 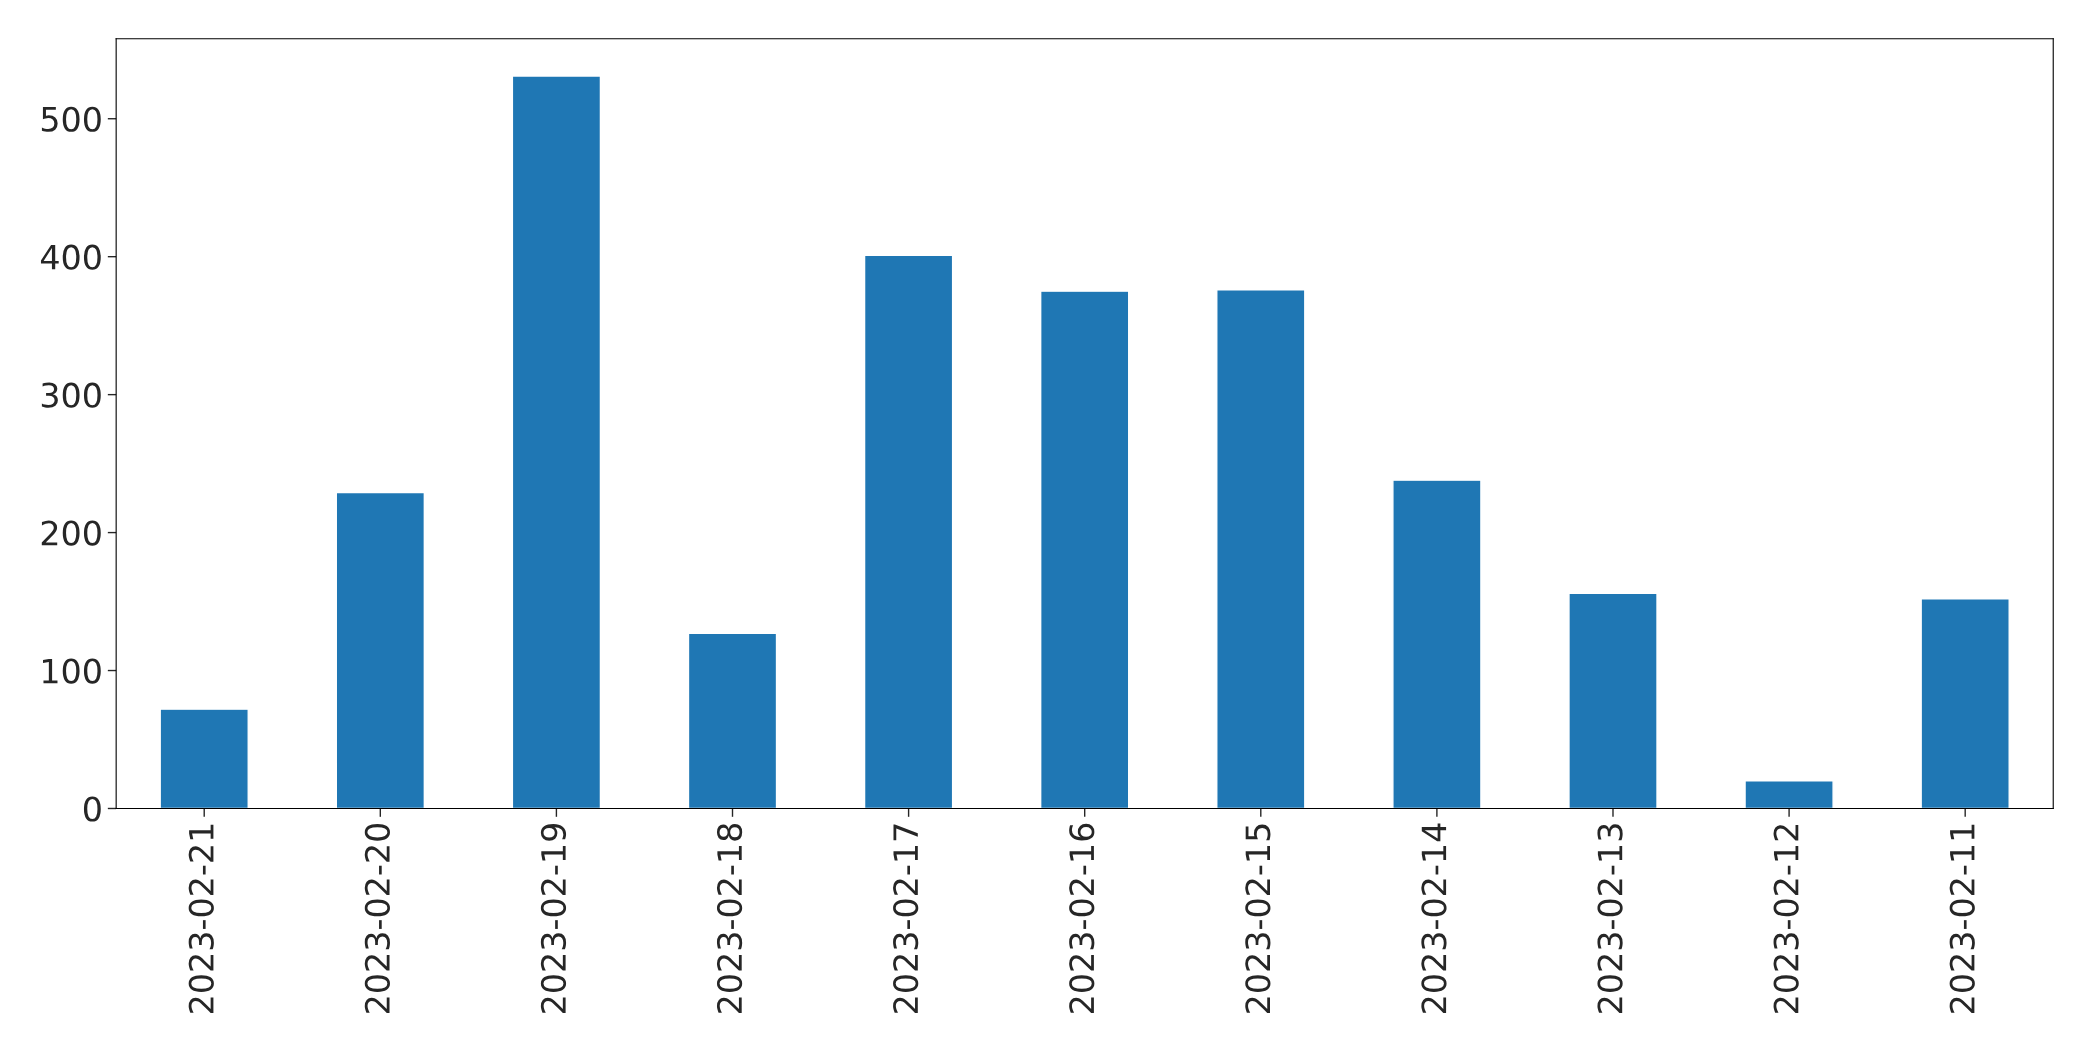 I want to click on x-tick-label: 2023-02-12, so click(x=1786, y=919).